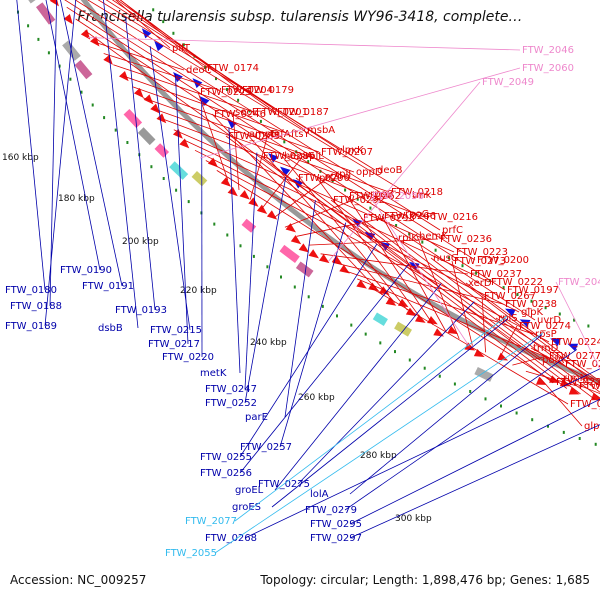  What do you see at coordinates (336, 524) in the screenshot?
I see `gene-name: FTW_0295` at bounding box center [336, 524].